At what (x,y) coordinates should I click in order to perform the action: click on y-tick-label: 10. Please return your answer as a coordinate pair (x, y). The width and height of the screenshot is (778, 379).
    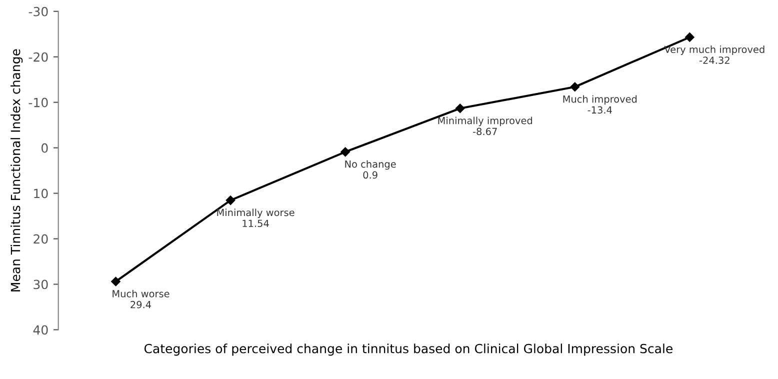
    Looking at the image, I should click on (41, 193).